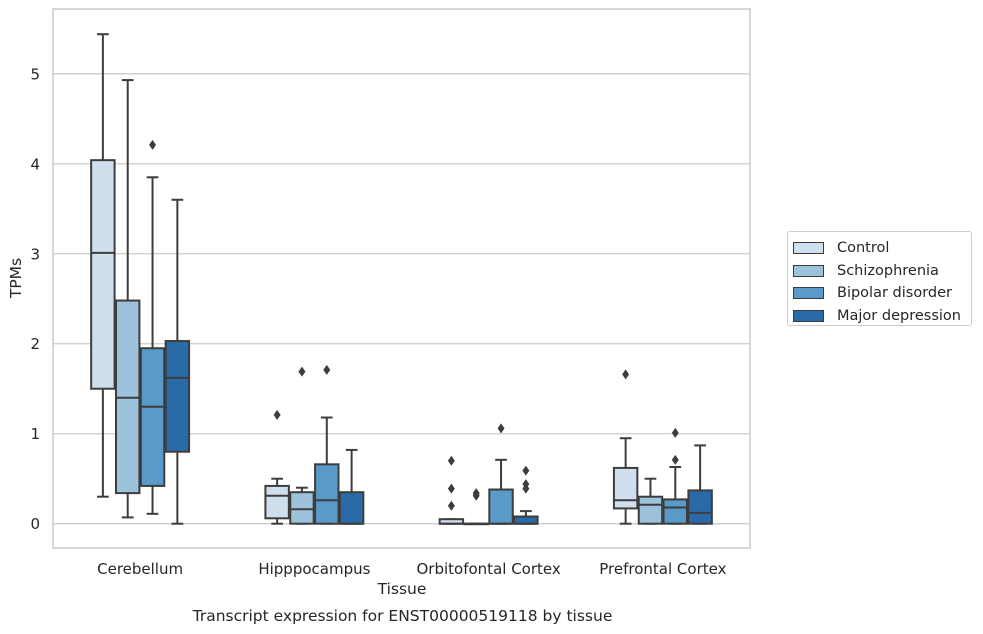 This screenshot has height=634, width=983. I want to click on box-control-orbitofontal-cortex, so click(451, 490).